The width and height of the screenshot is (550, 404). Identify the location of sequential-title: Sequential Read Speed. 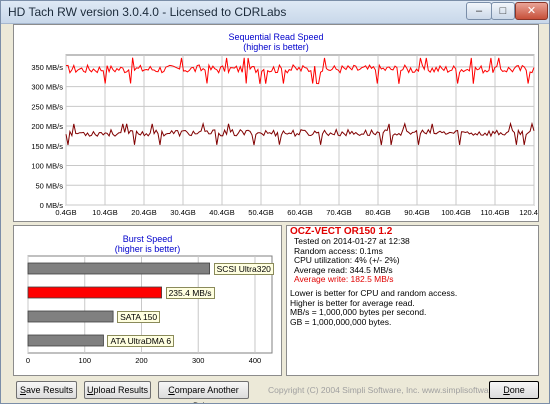
(276, 37).